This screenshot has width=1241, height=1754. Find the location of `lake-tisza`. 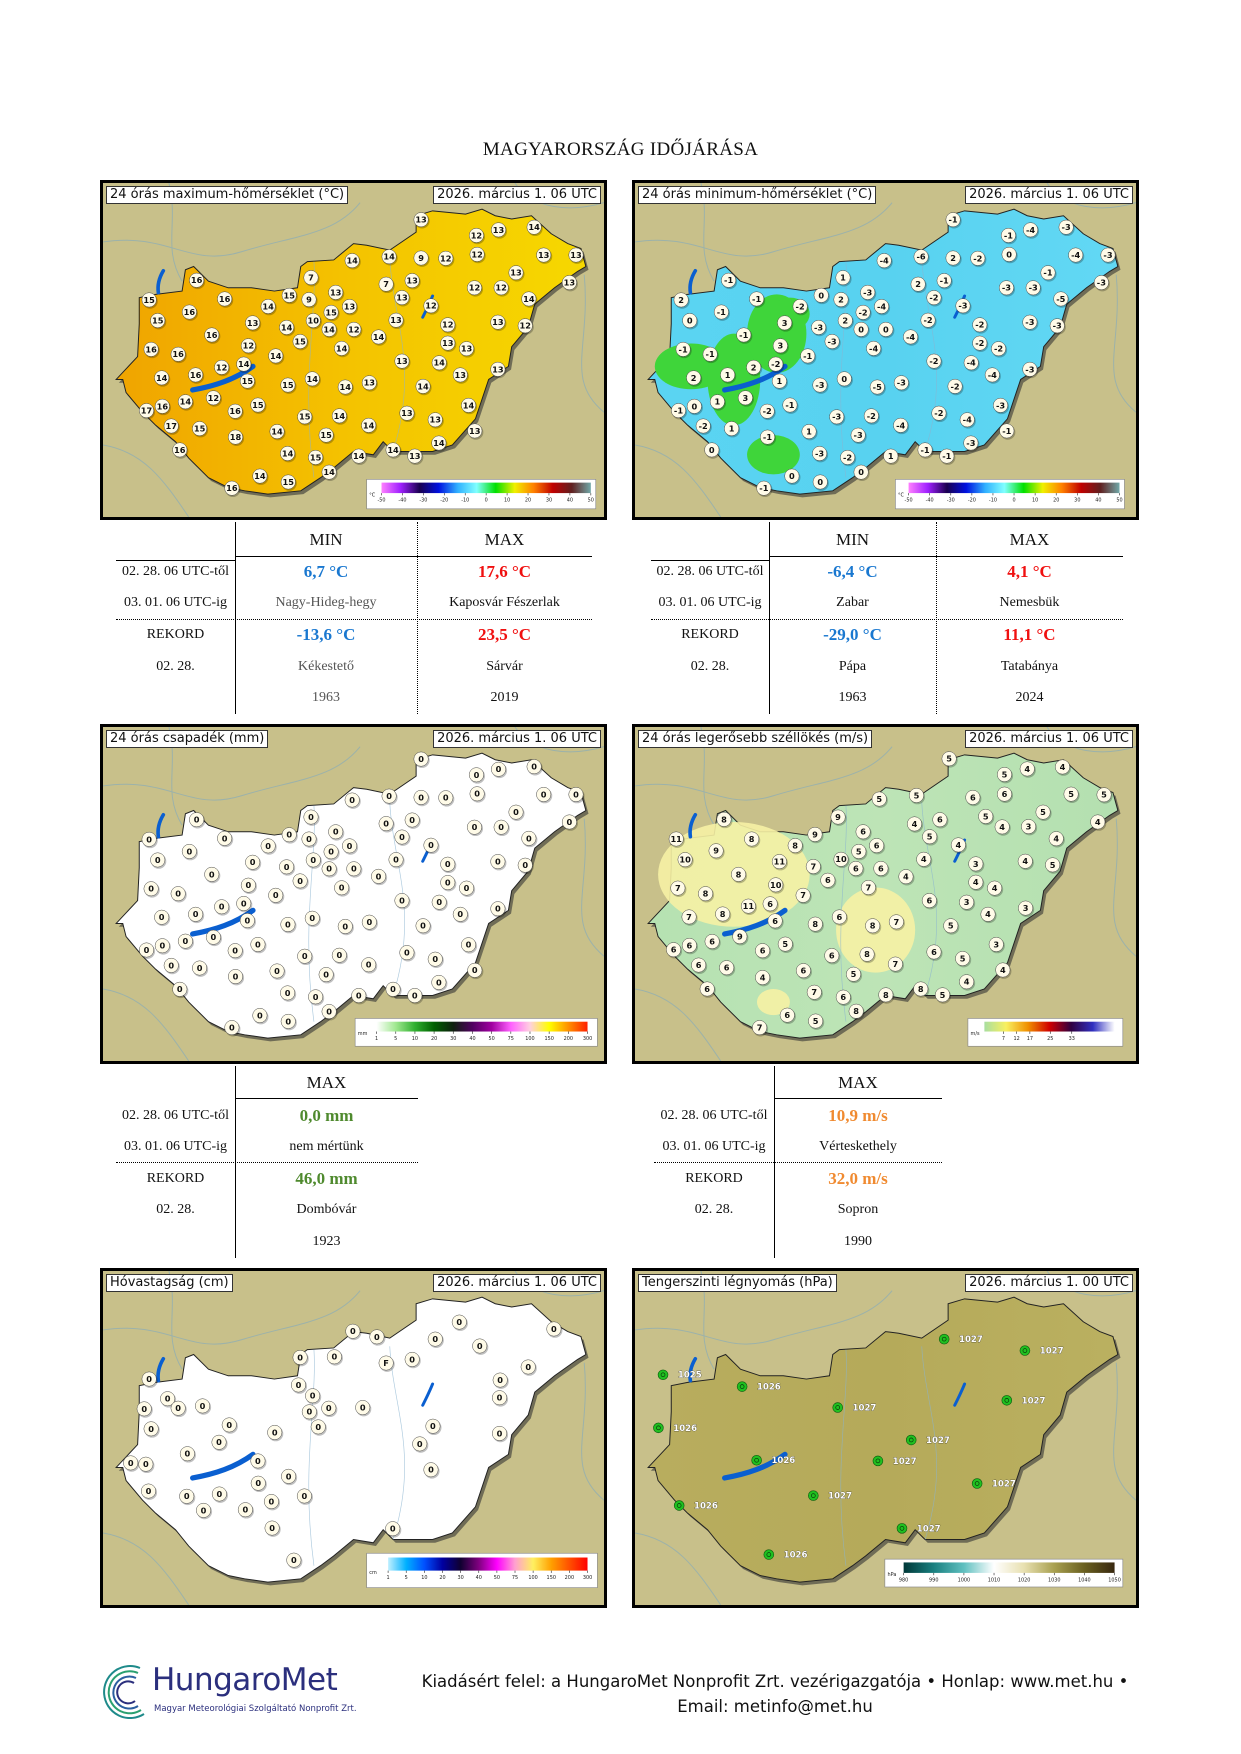

lake-tisza is located at coordinates (960, 1394).